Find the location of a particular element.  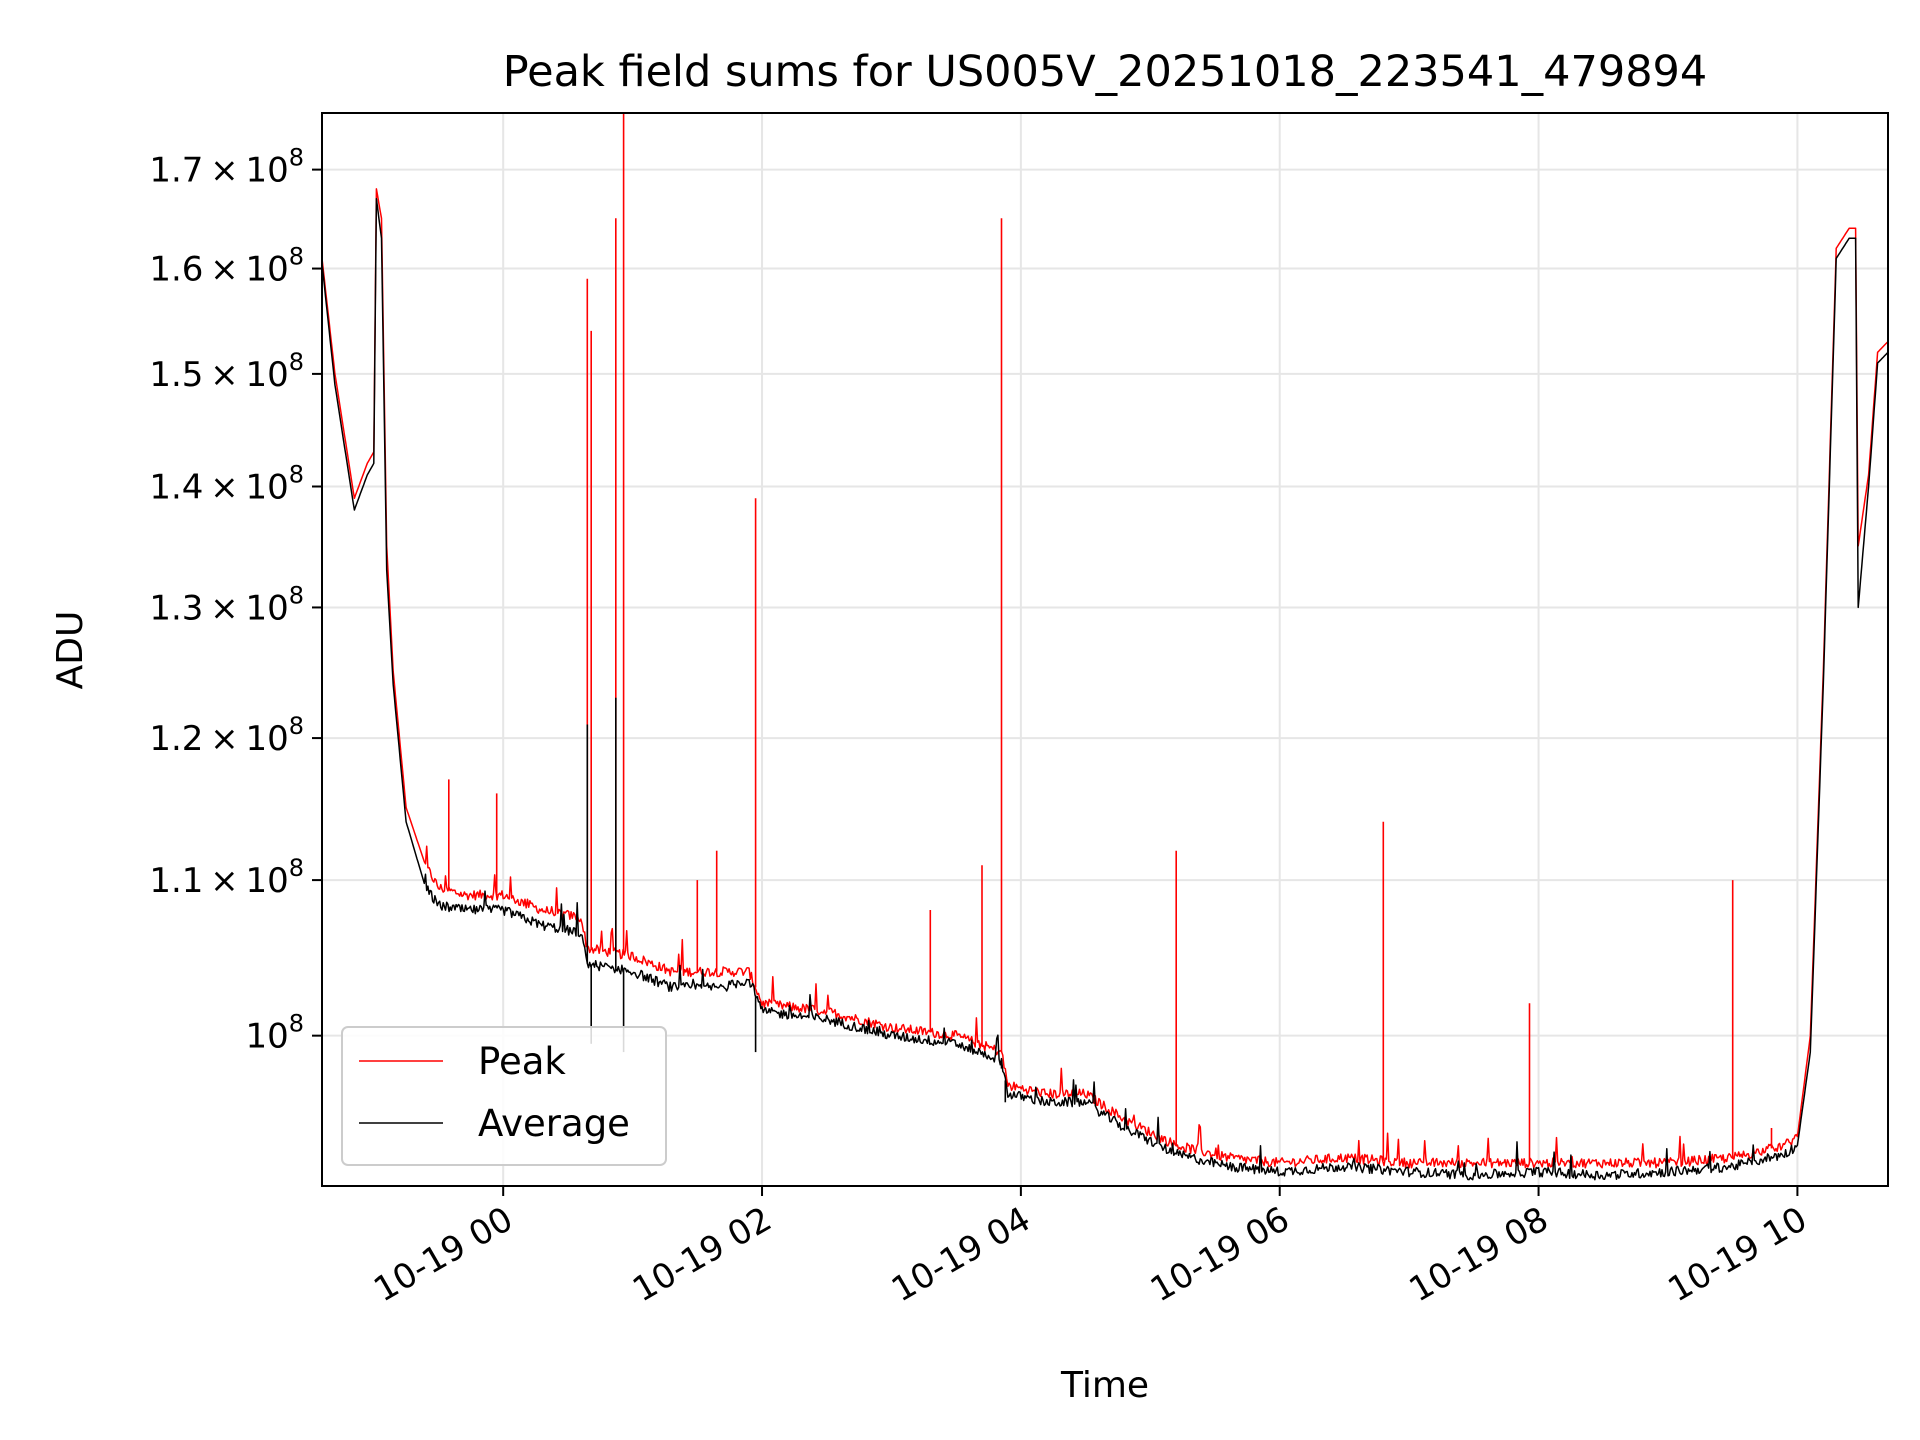

x-axis-label: Time is located at coordinates (1104, 1385).